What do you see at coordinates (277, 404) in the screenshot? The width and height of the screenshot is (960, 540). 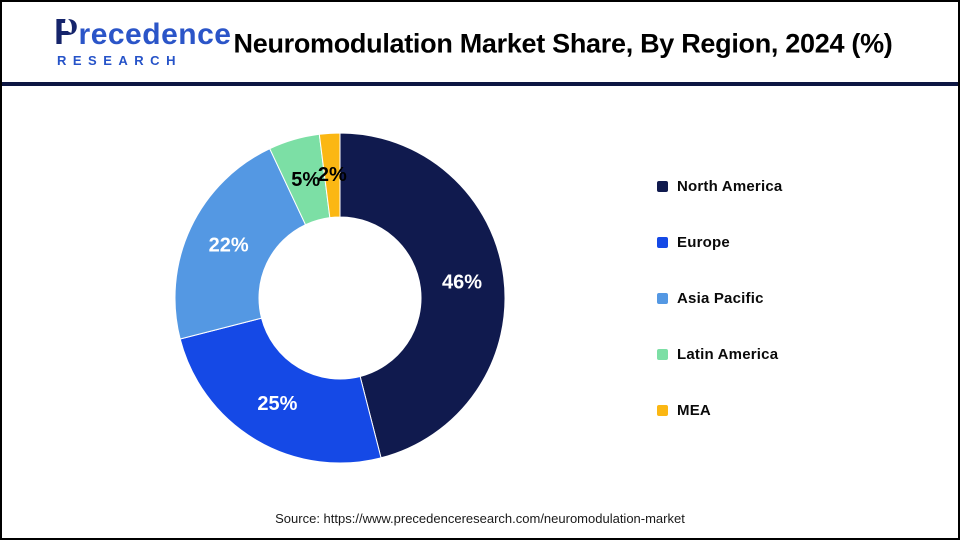 I see `pie-value-label: 25%` at bounding box center [277, 404].